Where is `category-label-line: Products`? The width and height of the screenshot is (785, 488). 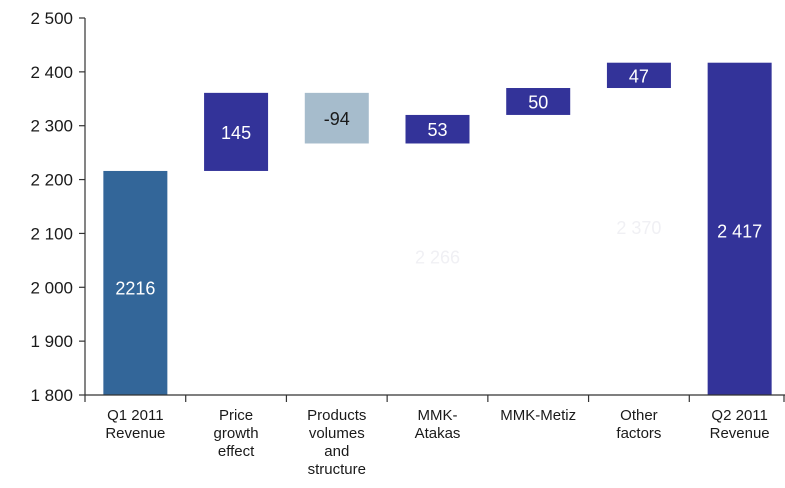 category-label-line: Products is located at coordinates (336, 415).